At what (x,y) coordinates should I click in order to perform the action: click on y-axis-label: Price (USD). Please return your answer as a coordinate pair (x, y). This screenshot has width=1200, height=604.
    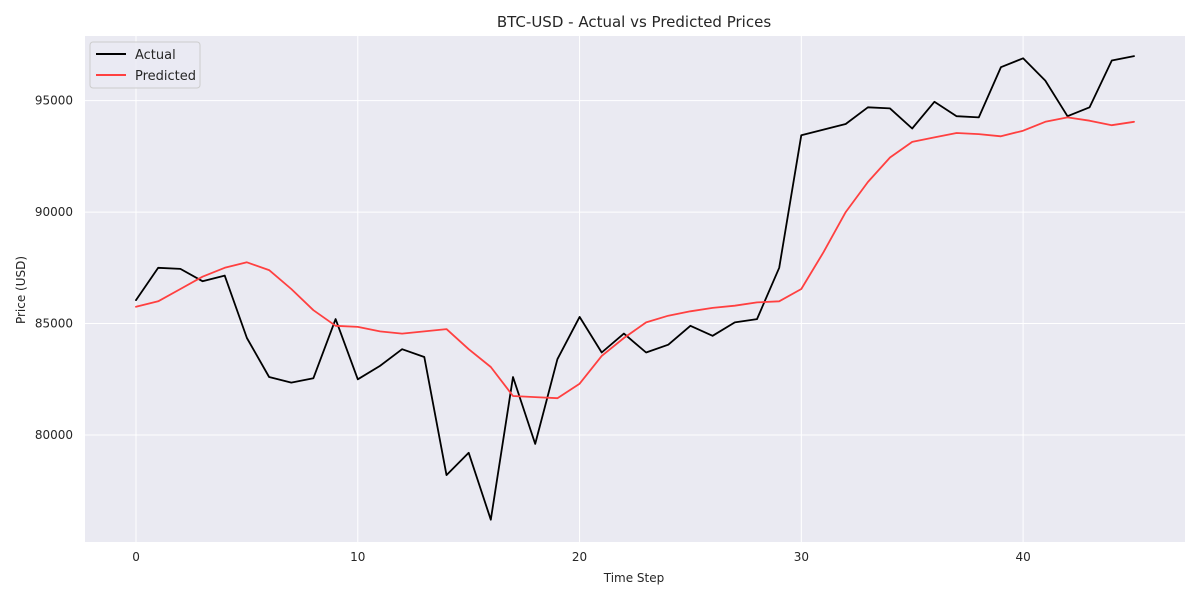
    Looking at the image, I should click on (21, 290).